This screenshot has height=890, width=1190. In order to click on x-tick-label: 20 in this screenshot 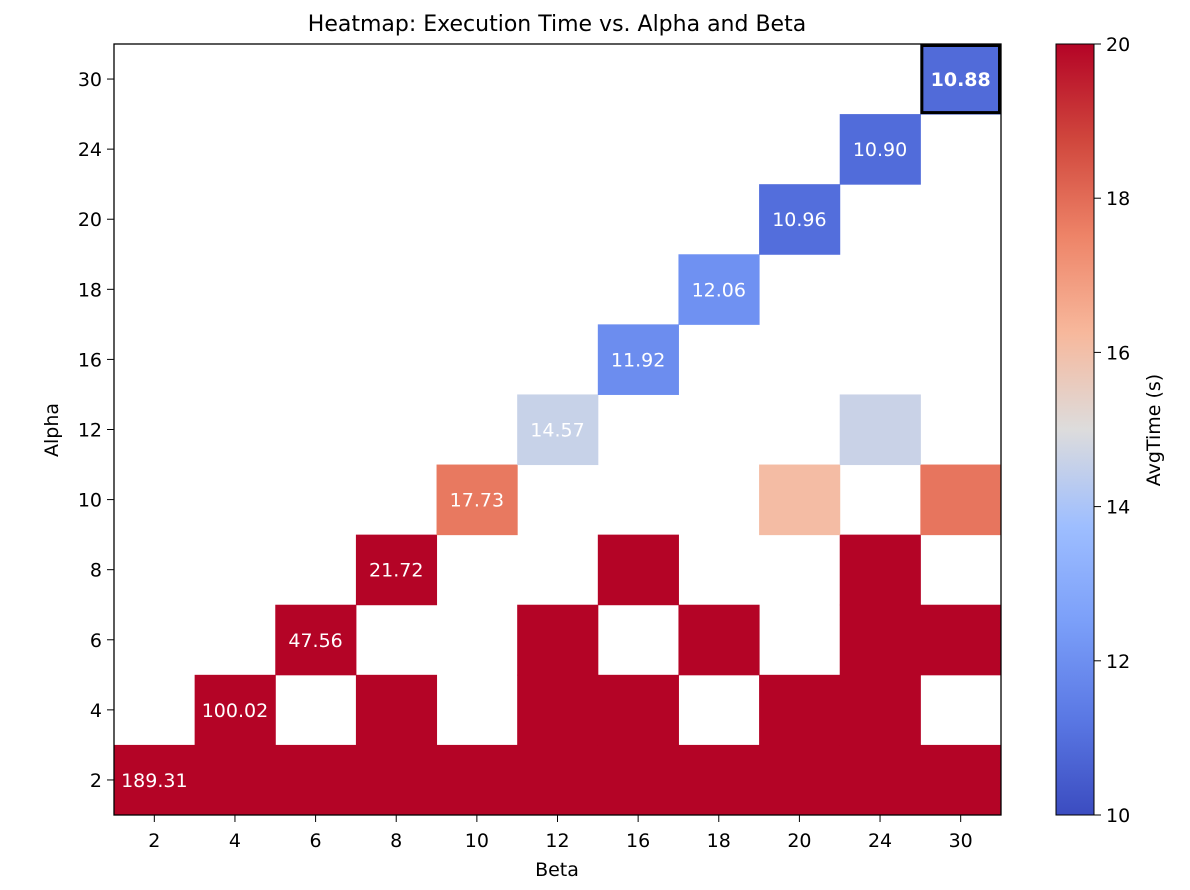, I will do `click(799, 841)`.